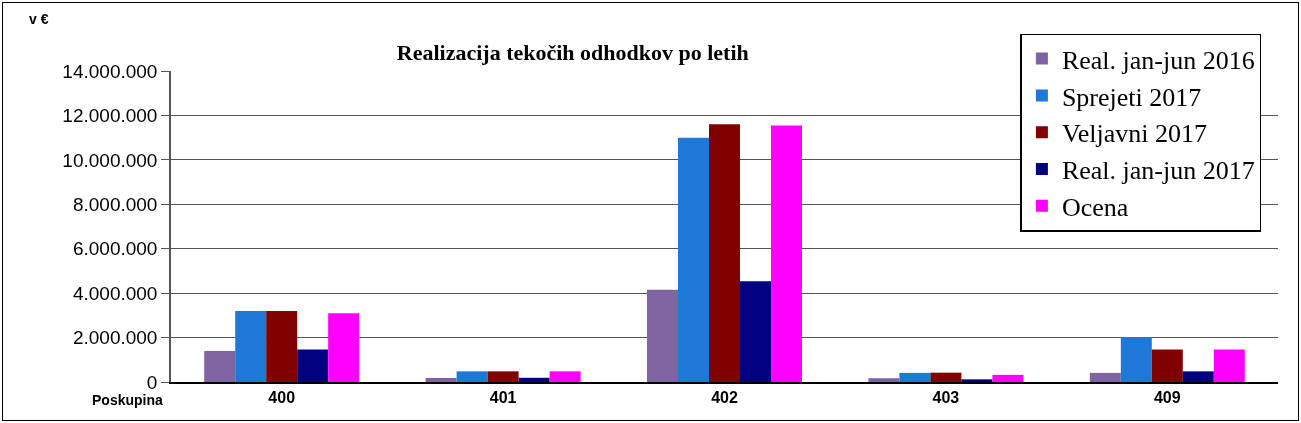  I want to click on y-tick-label: 4.000.000, so click(115, 293).